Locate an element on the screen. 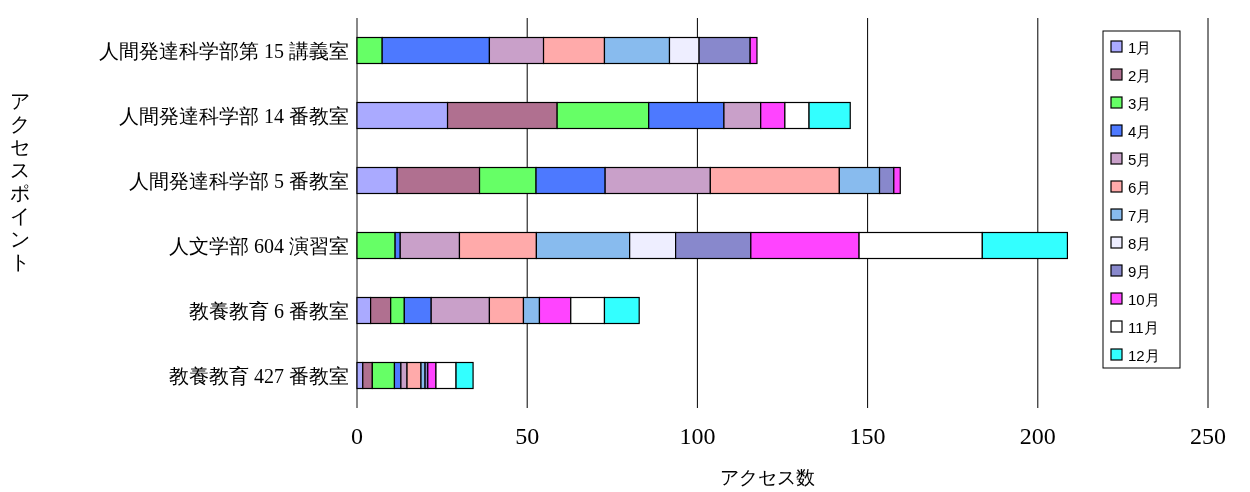 This screenshot has width=1250, height=492. legend-label: 5月 is located at coordinates (1140, 159).